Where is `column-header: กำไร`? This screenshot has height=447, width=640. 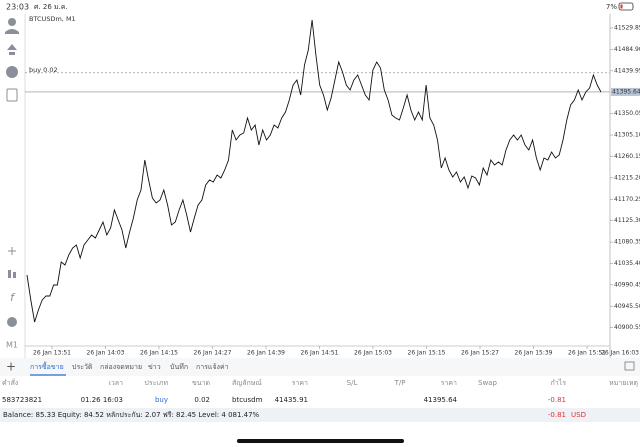
column-header: กำไร is located at coordinates (559, 382).